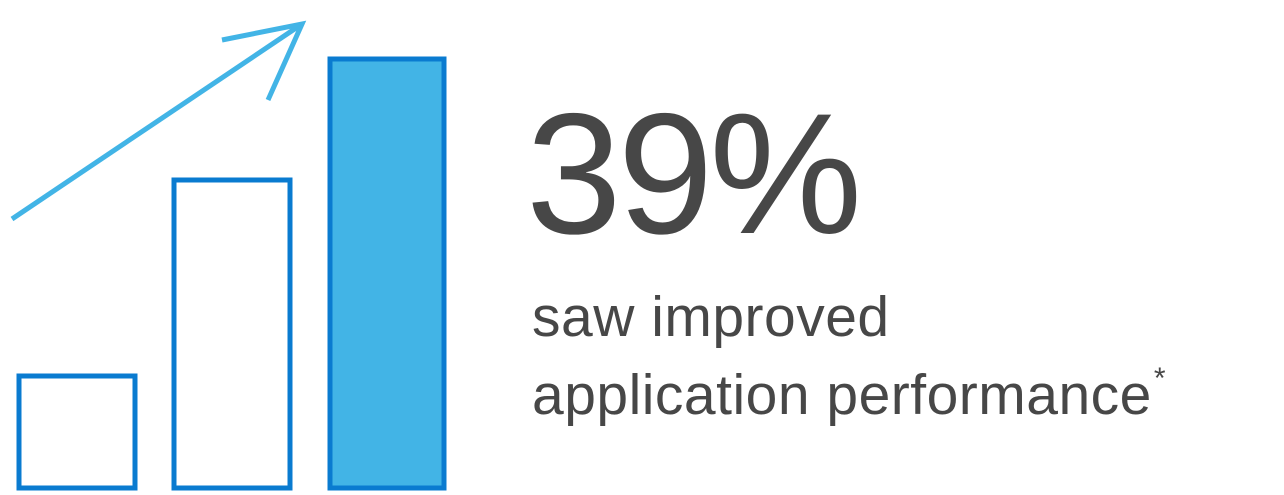 Image resolution: width=1284 pixels, height=495 pixels. What do you see at coordinates (711, 317) in the screenshot?
I see `caption-line-1: saw improved` at bounding box center [711, 317].